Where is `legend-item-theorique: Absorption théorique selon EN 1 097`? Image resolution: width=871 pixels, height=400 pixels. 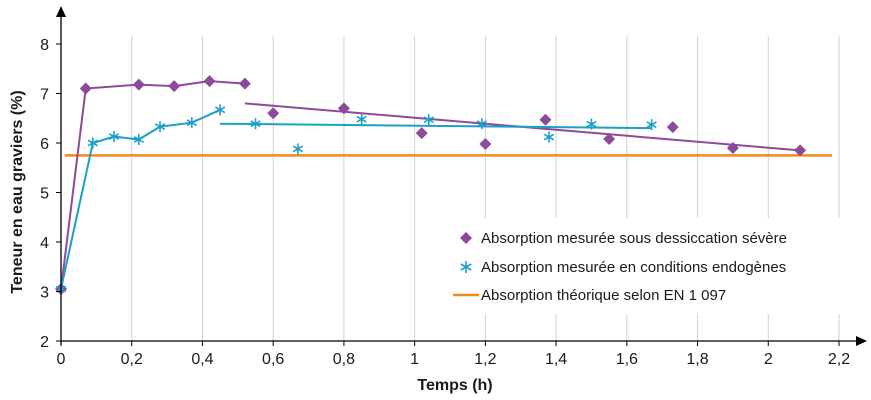 legend-item-theorique: Absorption théorique selon EN 1 097 is located at coordinates (589, 295).